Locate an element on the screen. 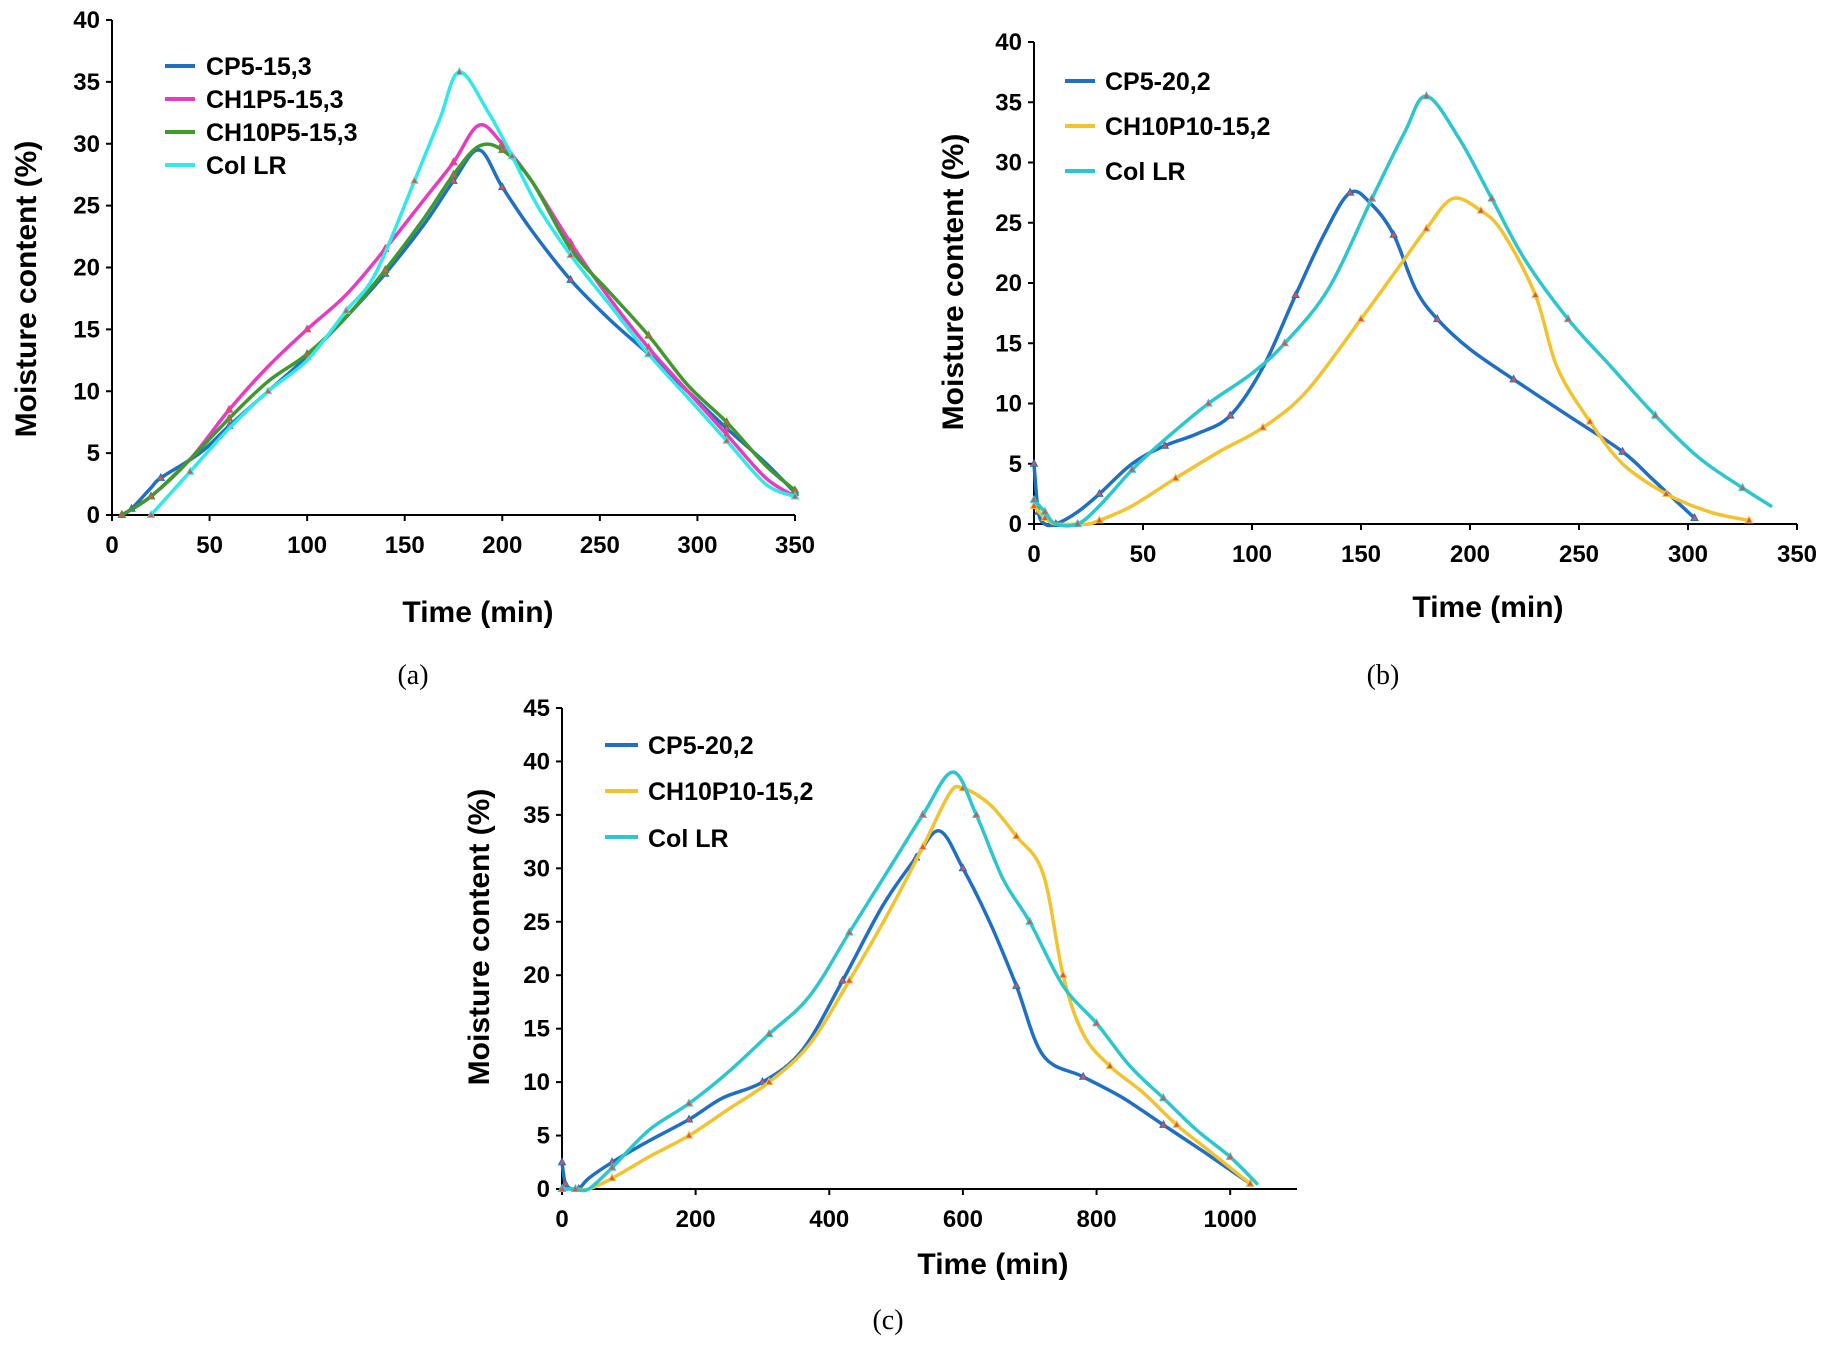 Image resolution: width=1844 pixels, height=1346 pixels. chart-c-x-tick-label: 1000 is located at coordinates (1229, 1219).